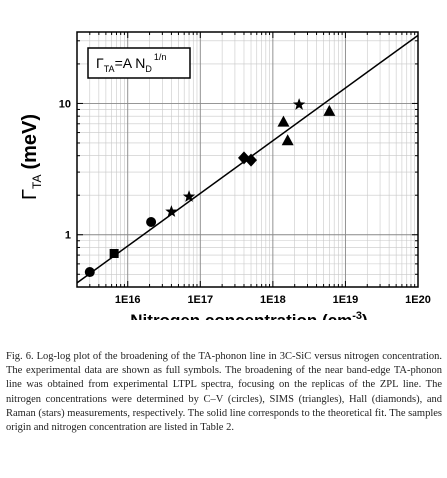 This screenshot has width=447, height=478. I want to click on y-axis-label: ΓTA (meV), so click(31, 157).